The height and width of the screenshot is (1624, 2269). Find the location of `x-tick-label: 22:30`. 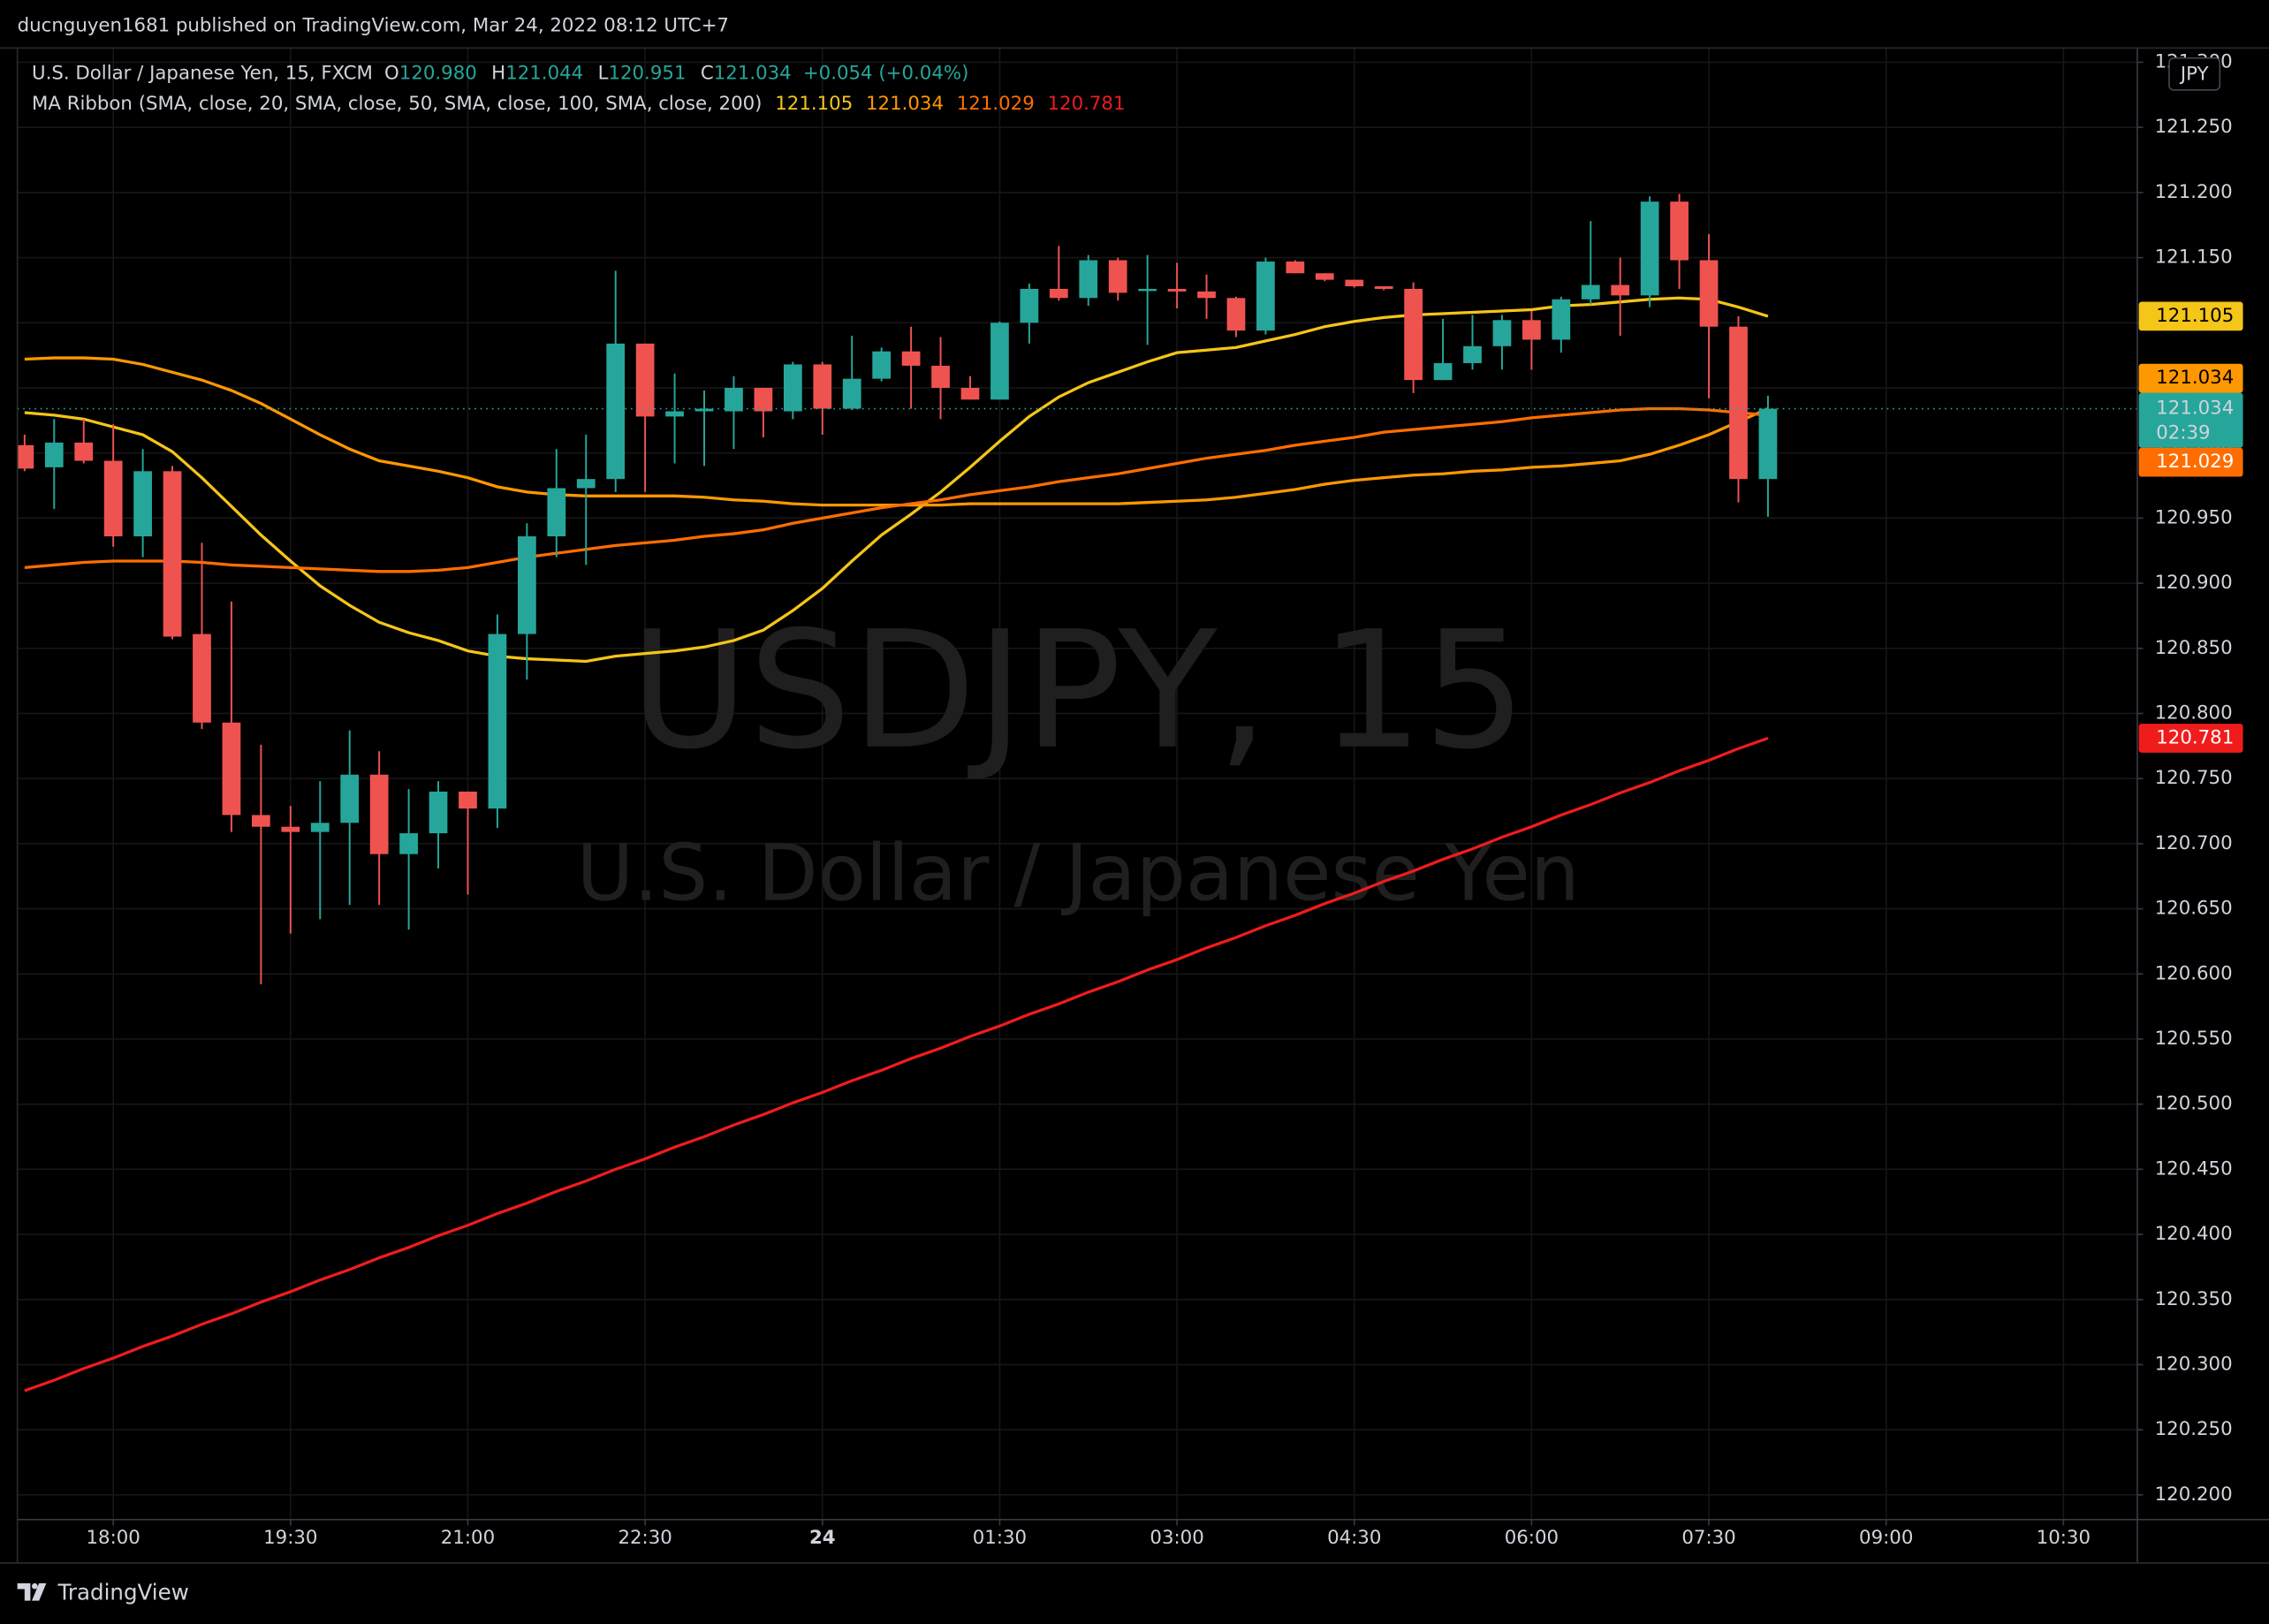

x-tick-label: 22:30 is located at coordinates (645, 1538).